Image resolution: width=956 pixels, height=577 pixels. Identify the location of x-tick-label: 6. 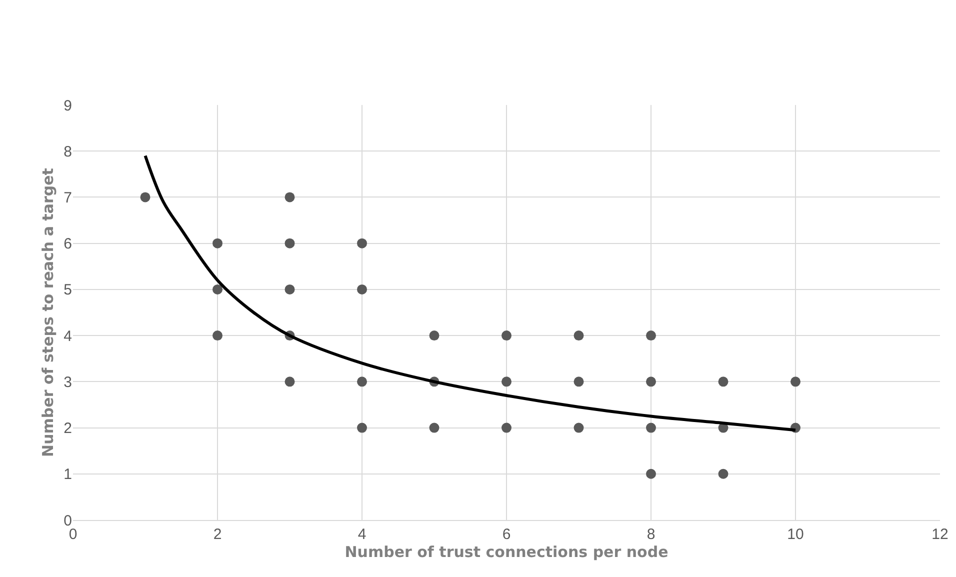
(506, 534).